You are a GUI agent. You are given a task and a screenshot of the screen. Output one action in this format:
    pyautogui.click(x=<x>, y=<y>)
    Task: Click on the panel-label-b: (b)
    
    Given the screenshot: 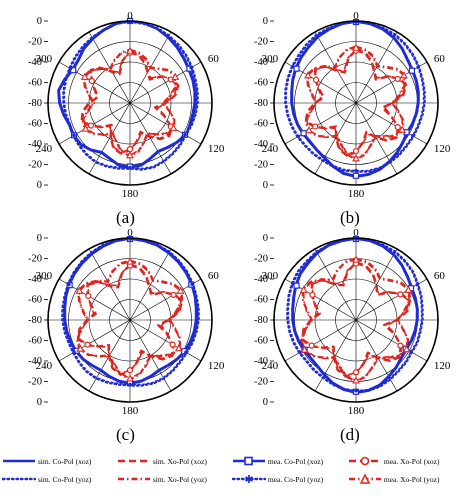 What is the action you would take?
    pyautogui.click(x=350, y=217)
    